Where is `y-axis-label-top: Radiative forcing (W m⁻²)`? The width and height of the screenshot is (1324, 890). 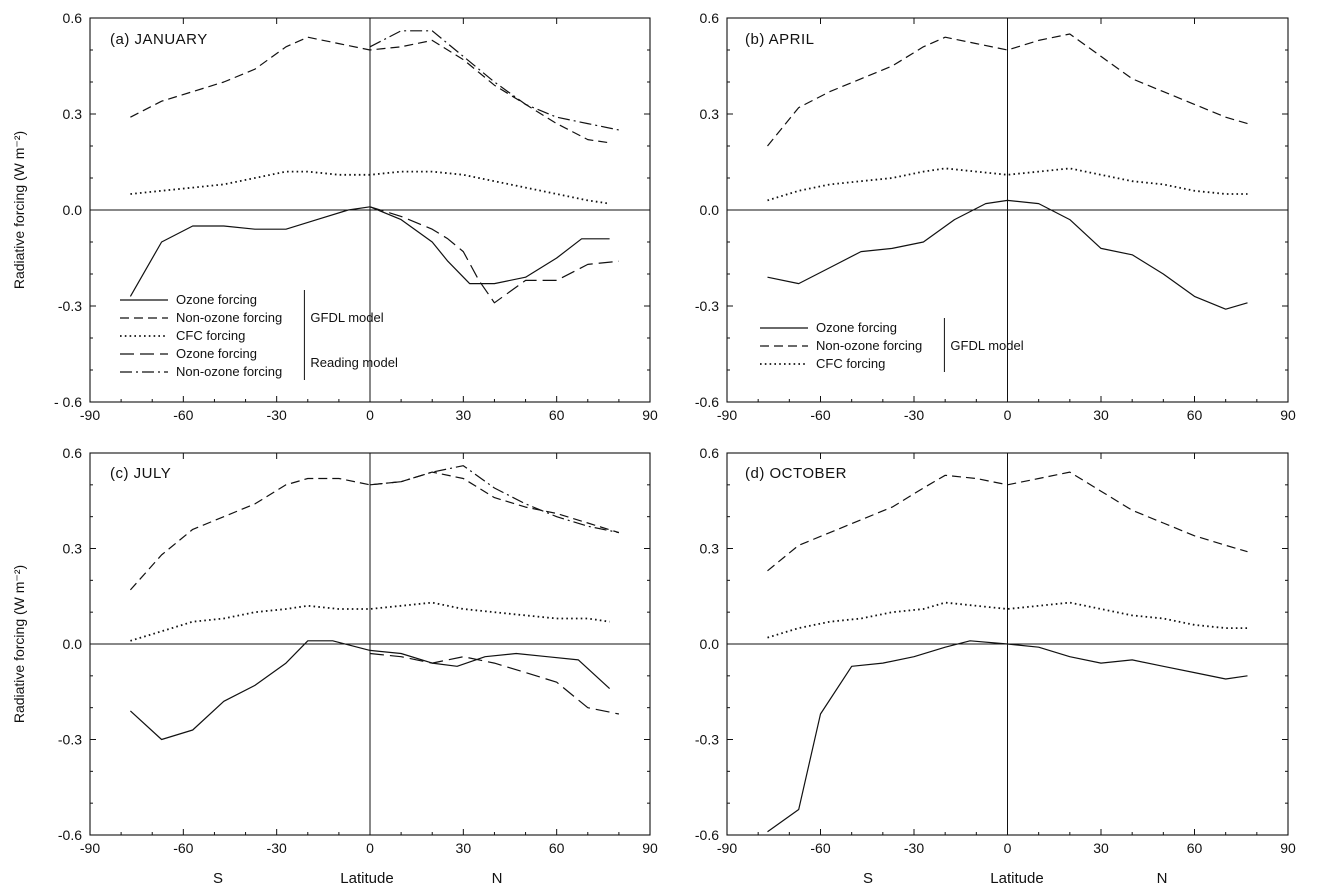
y-axis-label-top: Radiative forcing (W m⁻²) is located at coordinates (19, 210).